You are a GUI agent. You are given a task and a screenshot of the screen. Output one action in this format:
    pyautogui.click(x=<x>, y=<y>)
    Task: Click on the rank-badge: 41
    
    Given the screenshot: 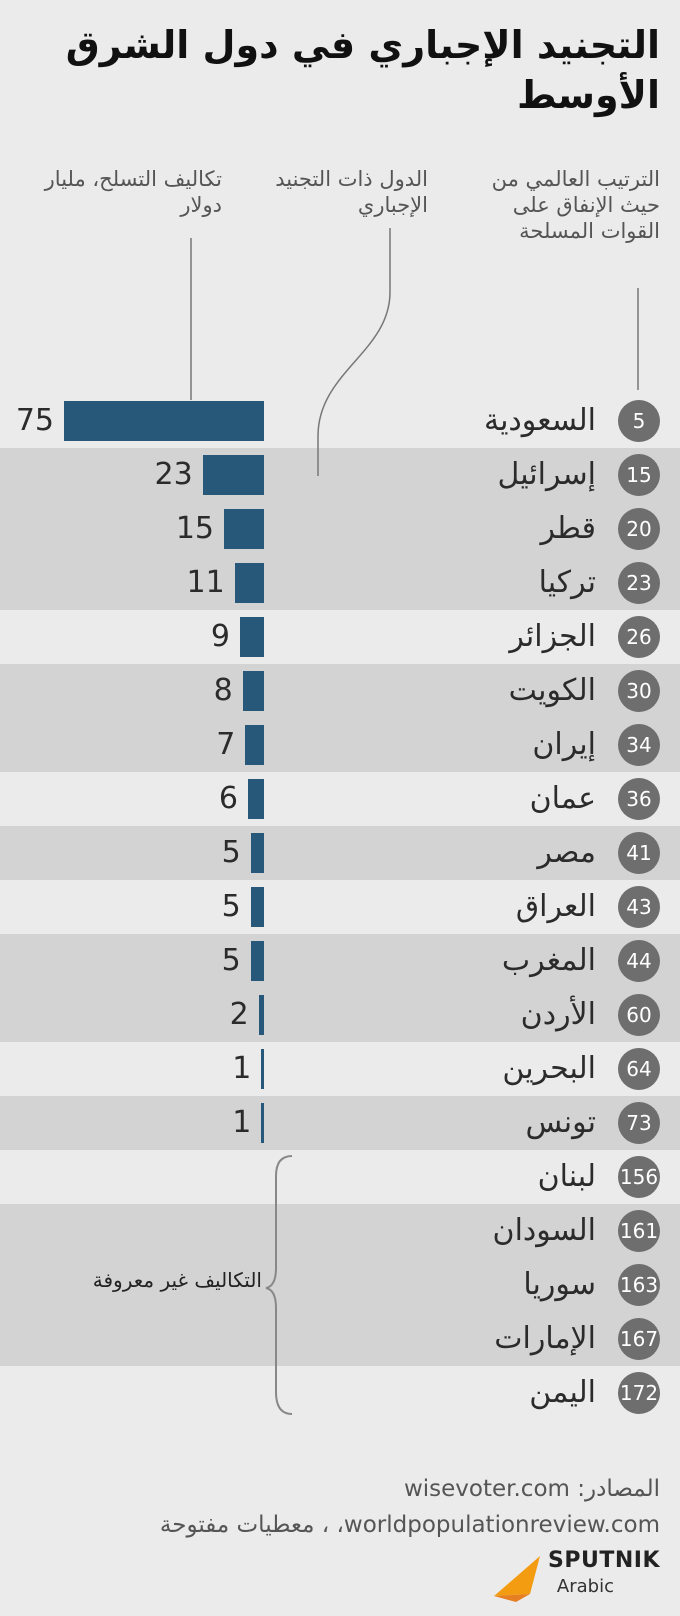 What is the action you would take?
    pyautogui.click(x=639, y=853)
    